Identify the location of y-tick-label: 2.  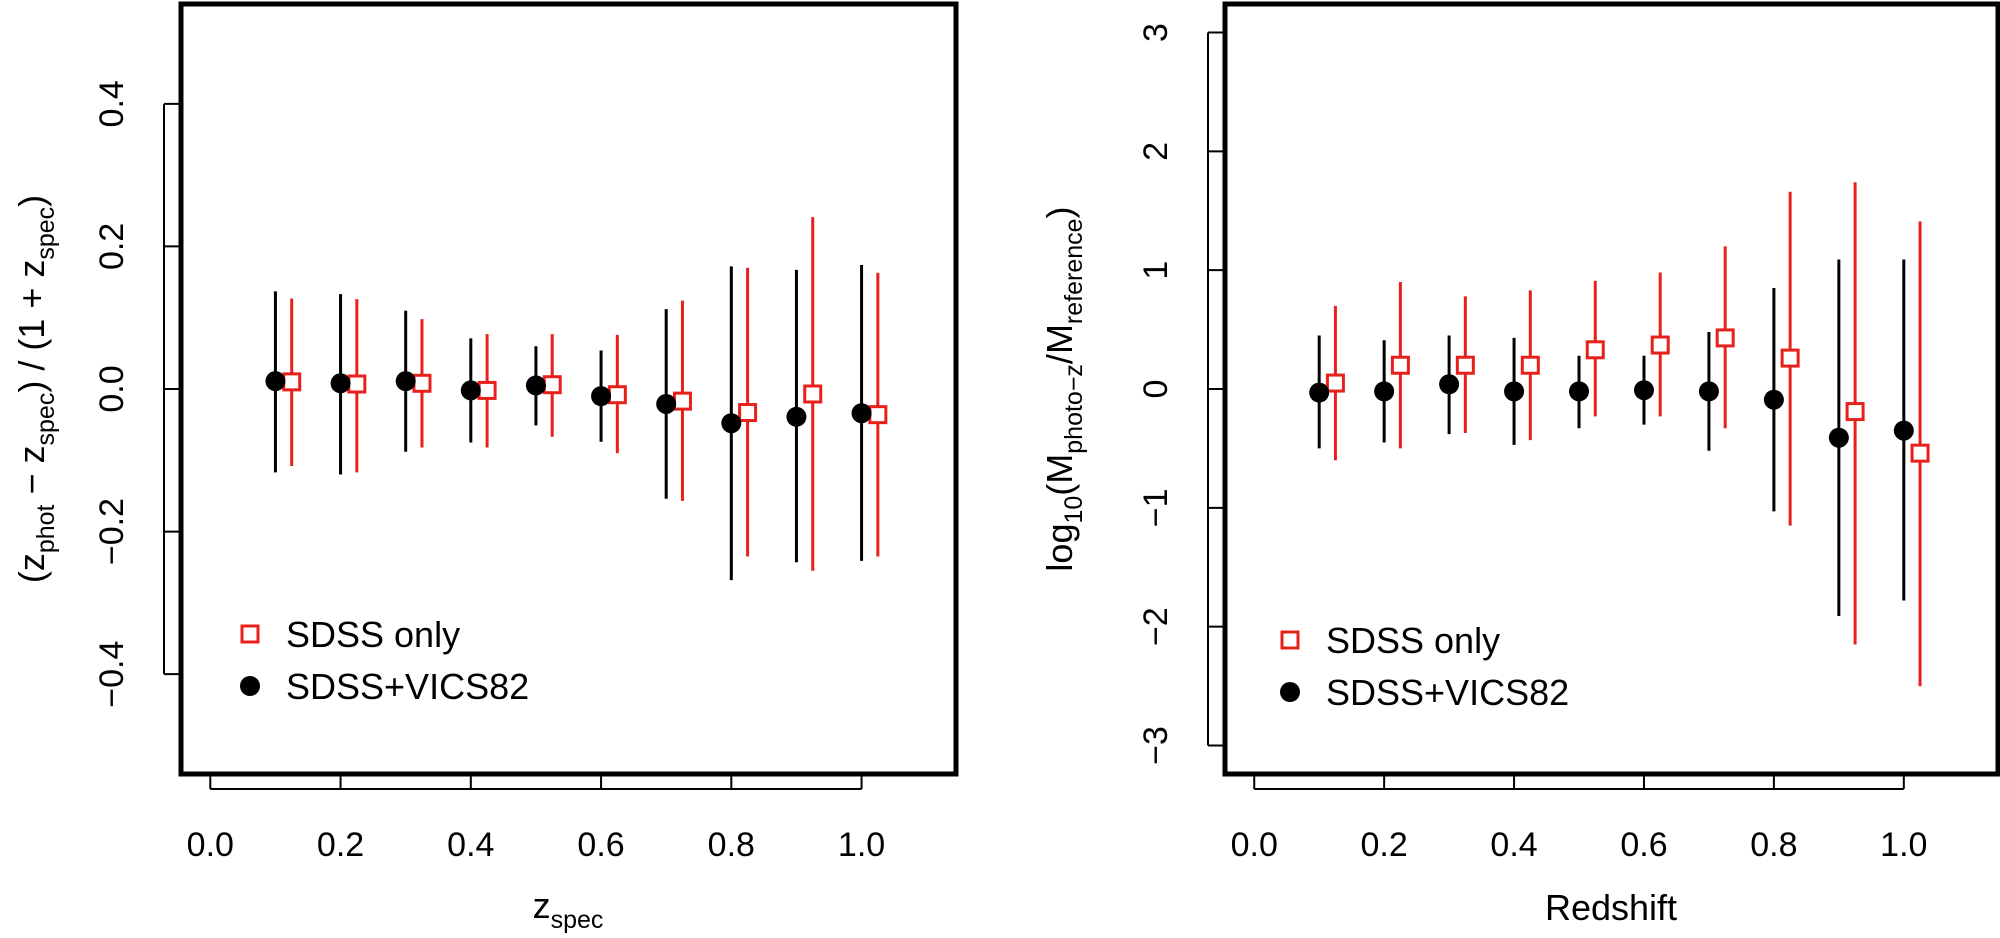
(1156, 151).